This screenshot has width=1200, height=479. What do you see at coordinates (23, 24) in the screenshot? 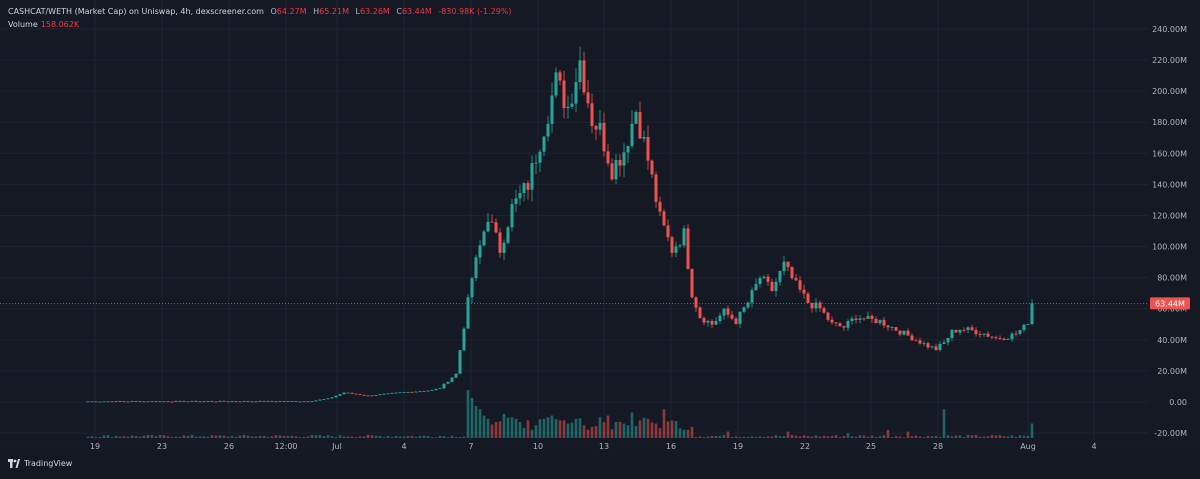
I see `volume-label: Volume` at bounding box center [23, 24].